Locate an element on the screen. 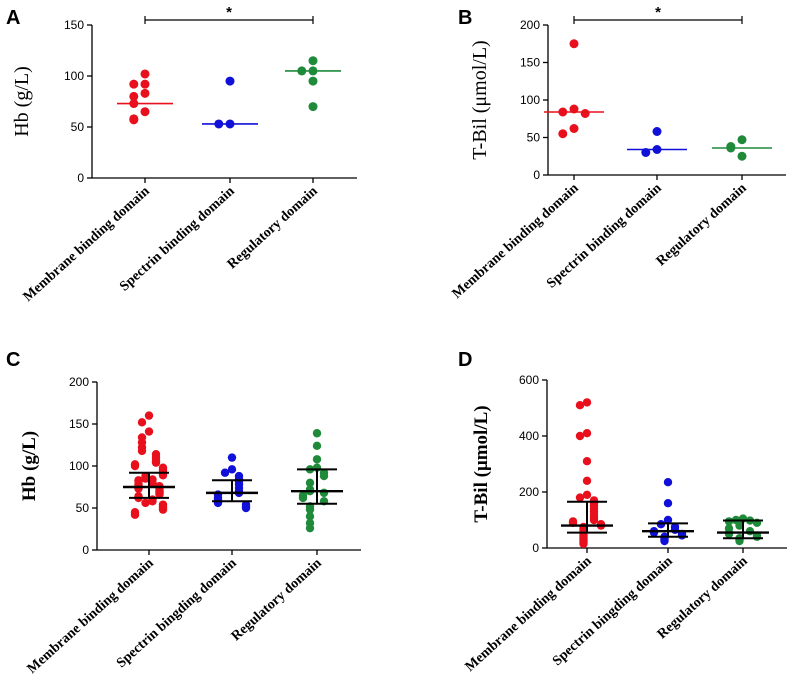 The image size is (809, 691). y-tick-label: 600 is located at coordinates (529, 380).